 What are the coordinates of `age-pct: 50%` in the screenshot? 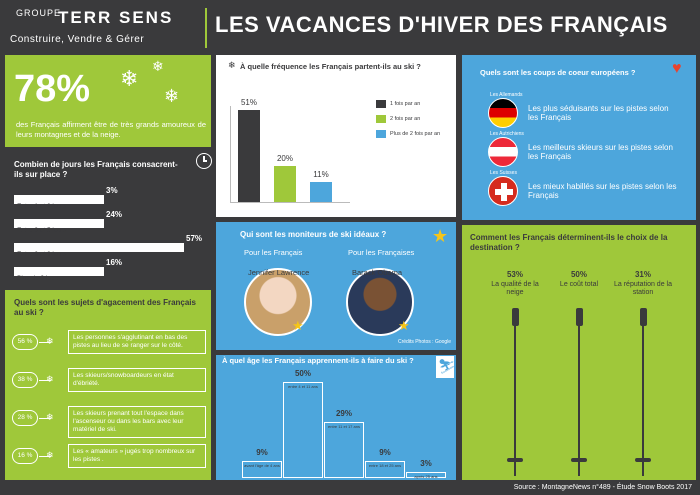 It's located at (302, 373).